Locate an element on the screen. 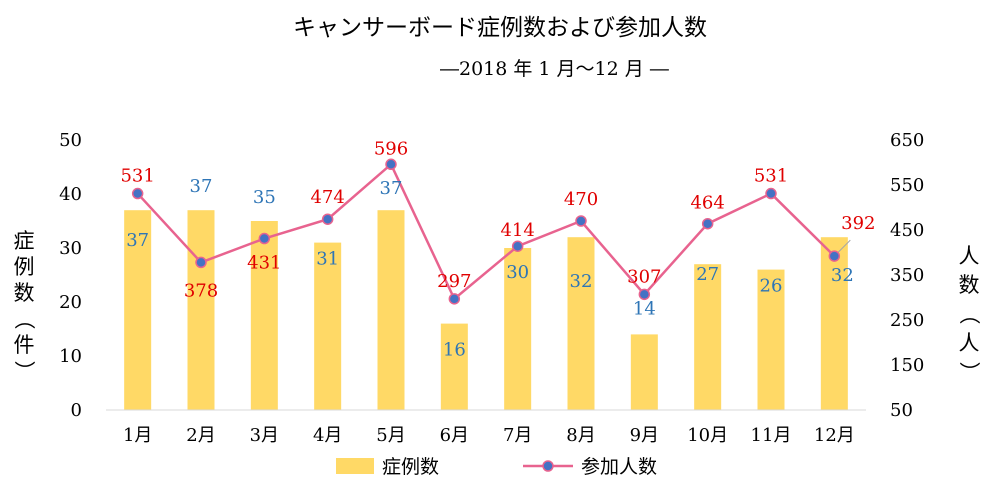  axis-title-char: 件 is located at coordinates (24, 345).